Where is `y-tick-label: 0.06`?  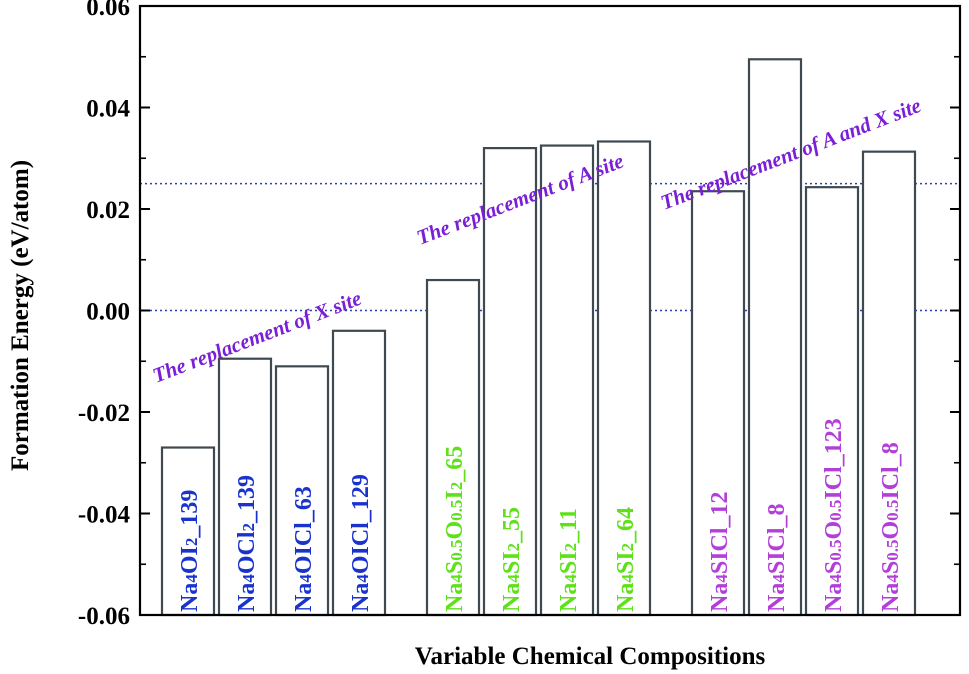
y-tick-label: 0.06 is located at coordinates (108, 10).